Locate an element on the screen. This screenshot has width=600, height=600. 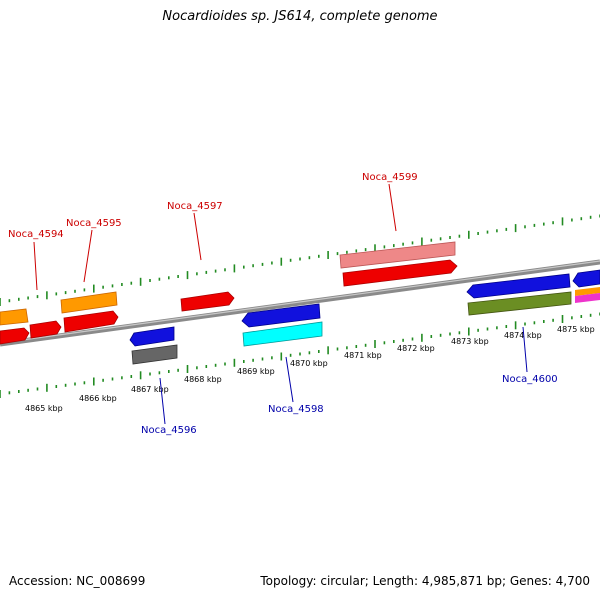
gene-feature-pink is located at coordinates (397, 255).